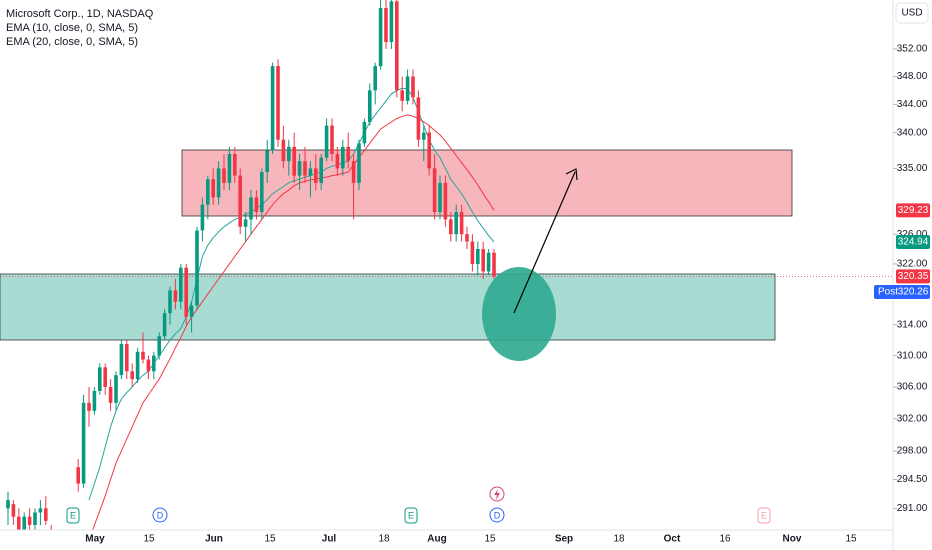 Image resolution: width=932 pixels, height=550 pixels. I want to click on y-tick-label: 344.00, so click(912, 104).